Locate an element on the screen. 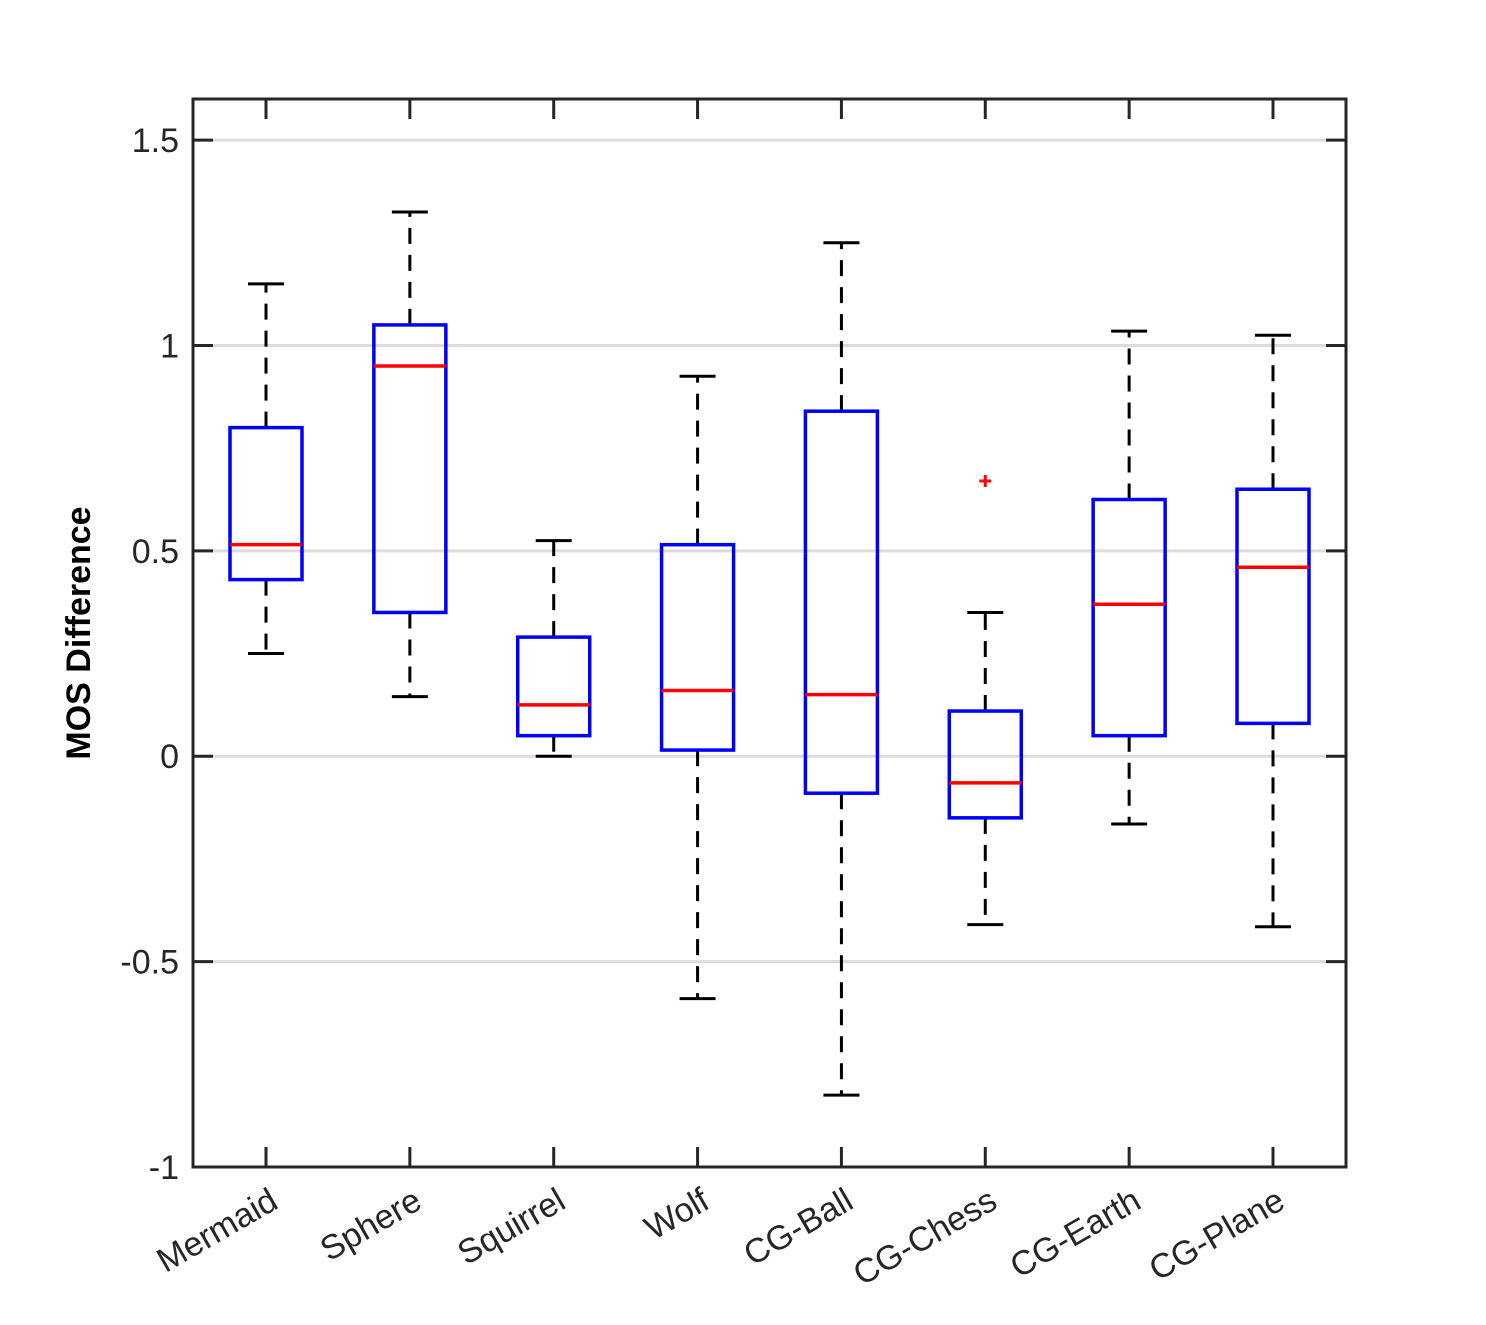 Image resolution: width=1486 pixels, height=1325 pixels. x-tick-label: CG-Chess is located at coordinates (925, 1237).